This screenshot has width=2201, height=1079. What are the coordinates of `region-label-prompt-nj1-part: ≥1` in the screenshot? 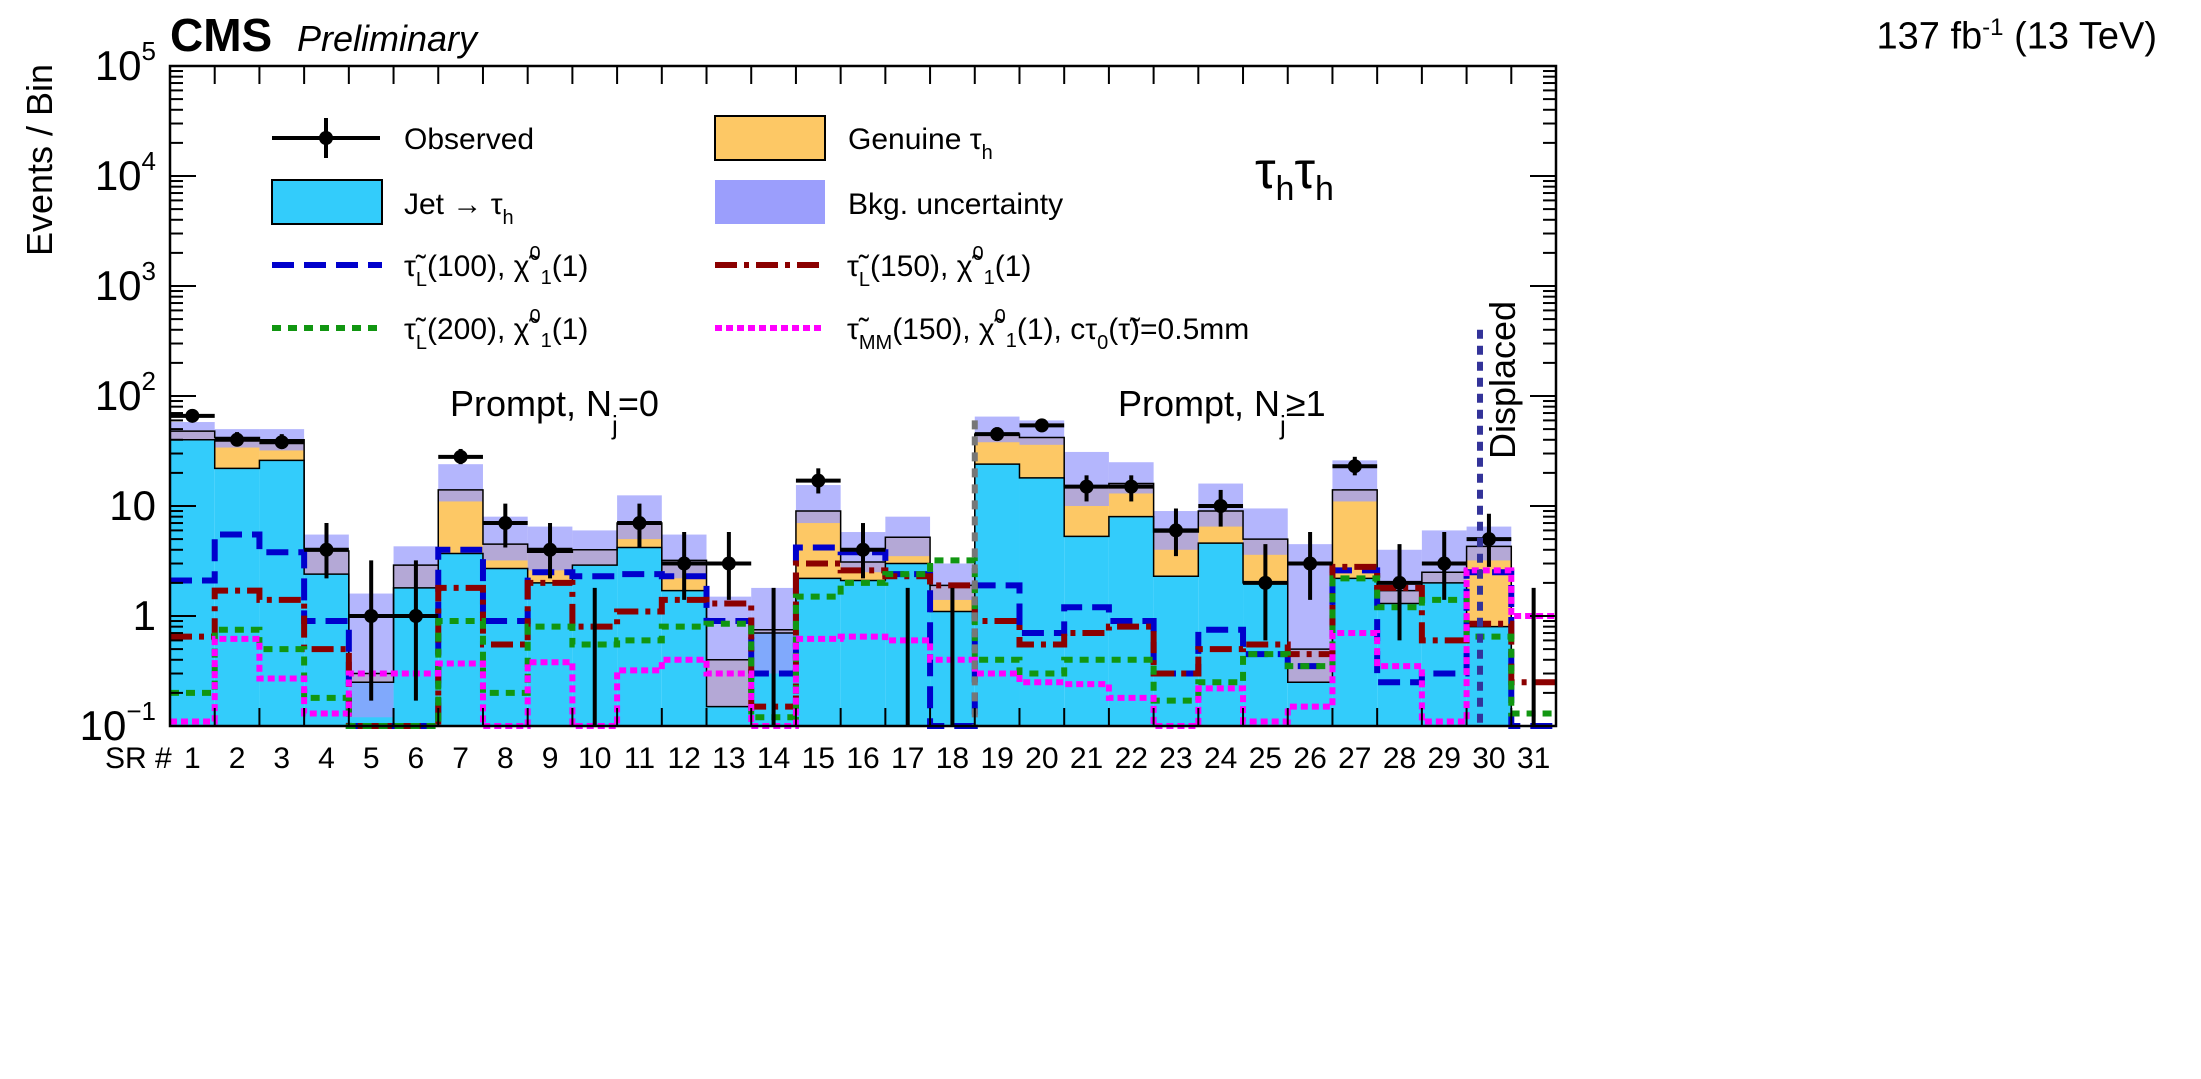 It's located at (1306, 403).